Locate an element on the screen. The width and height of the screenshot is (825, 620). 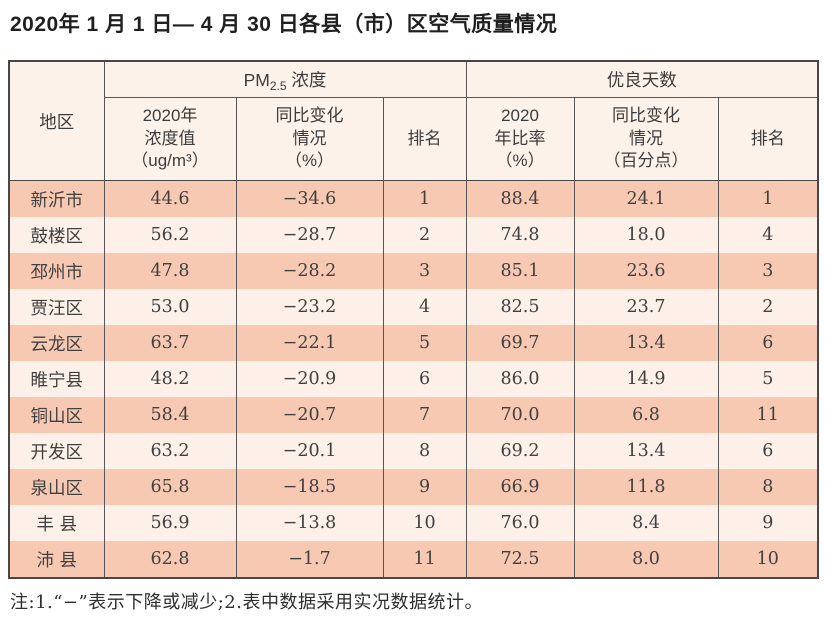
pm-value-cell: 58.4 is located at coordinates (170, 415).